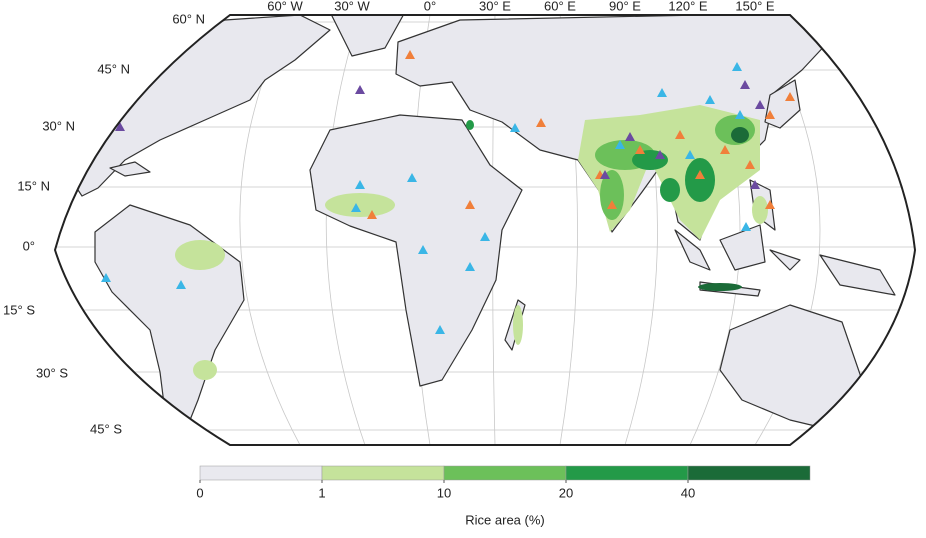 The width and height of the screenshot is (926, 538). What do you see at coordinates (430, 6) in the screenshot?
I see `lon-label: 0°` at bounding box center [430, 6].